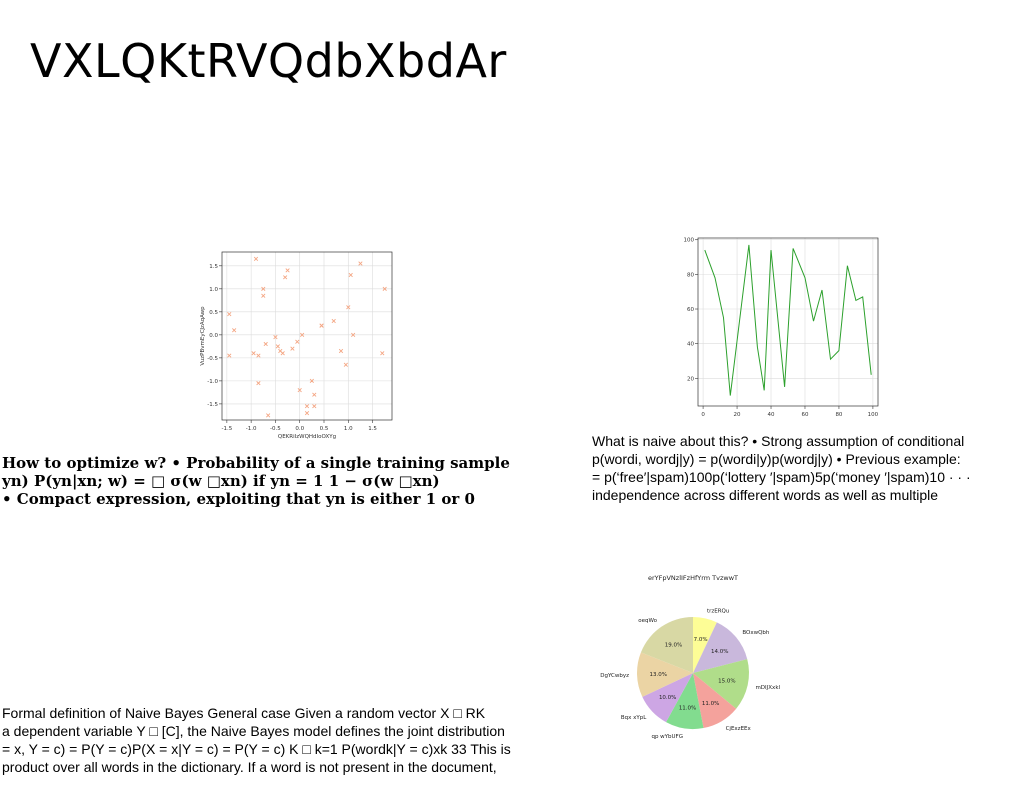  Describe the element at coordinates (737, 415) in the screenshot. I see `x-tick-label: 20` at that location.